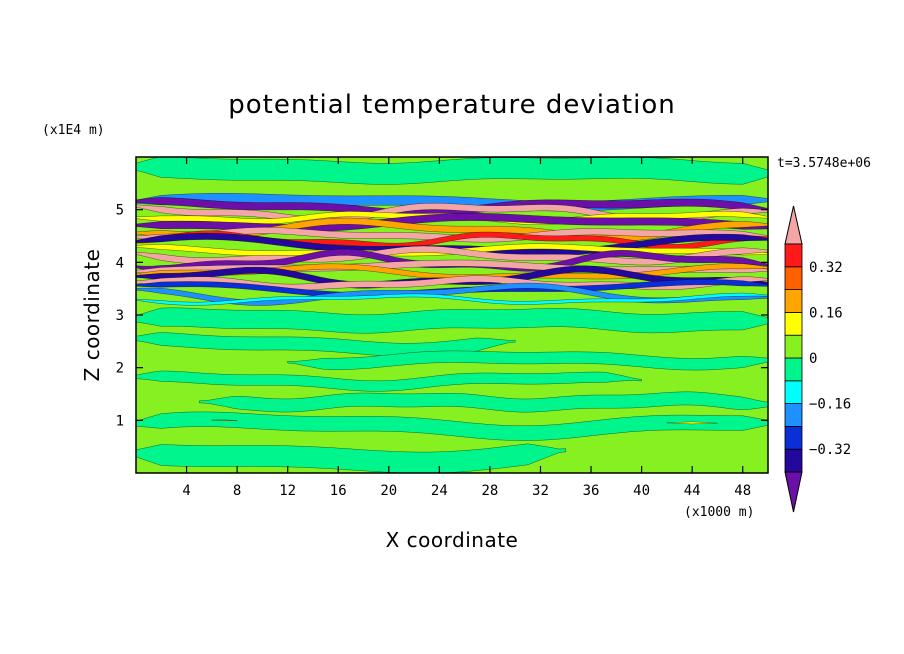 The height and width of the screenshot is (654, 904). Describe the element at coordinates (120, 211) in the screenshot. I see `y-tick-label: 5` at that location.